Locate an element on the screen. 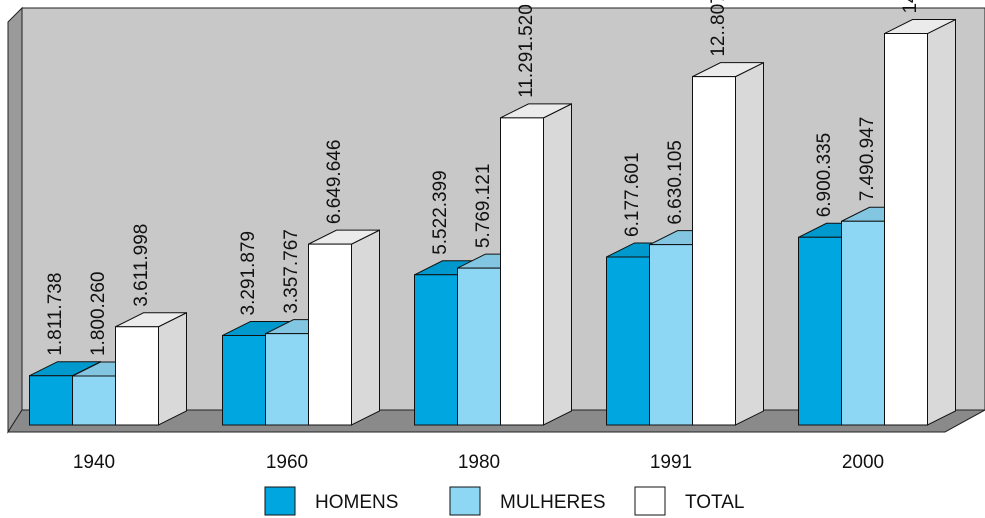 This screenshot has width=985, height=518. x-tick-label: 2000 is located at coordinates (863, 462).